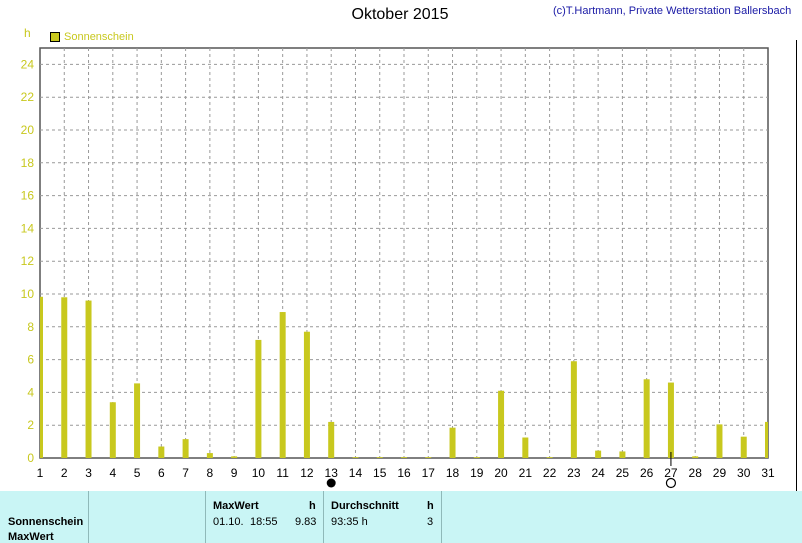  I want to click on y-tick-label: 2, so click(30, 425).